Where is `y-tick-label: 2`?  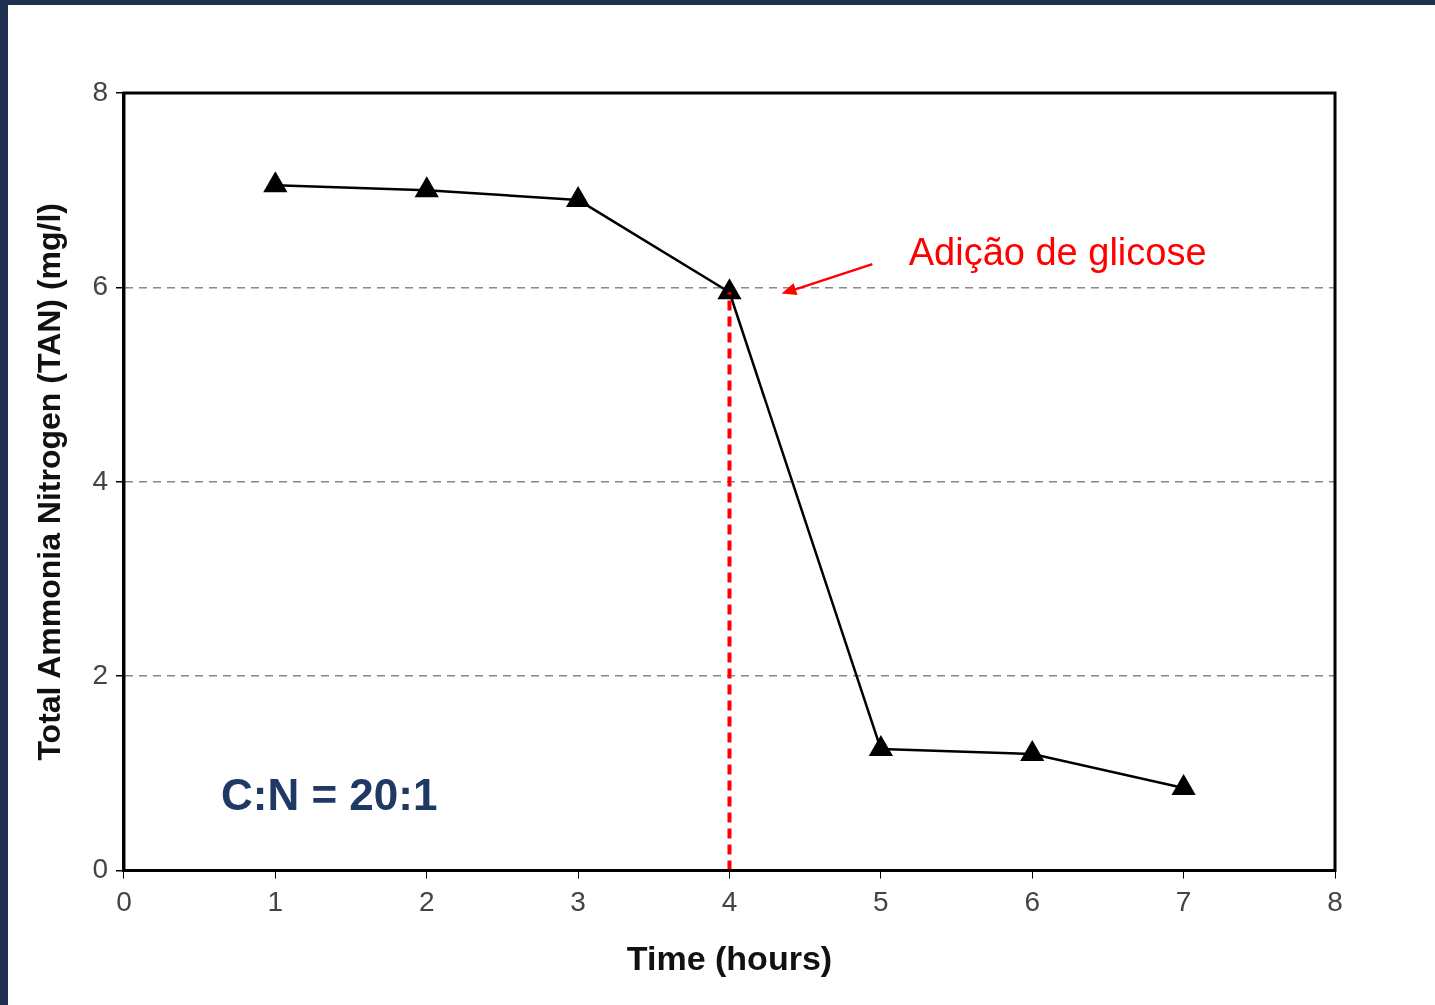
y-tick-label: 2 is located at coordinates (100, 674).